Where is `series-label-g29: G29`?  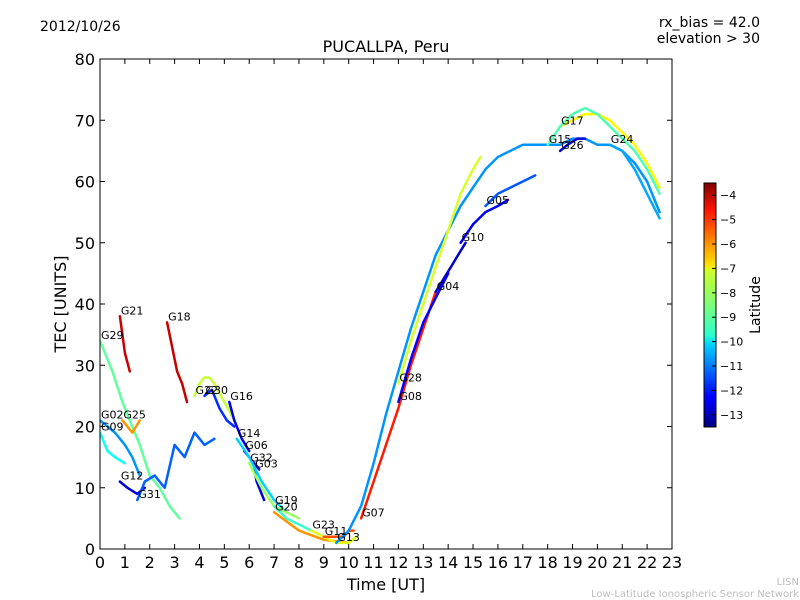
series-label-g29: G29 is located at coordinates (112, 335).